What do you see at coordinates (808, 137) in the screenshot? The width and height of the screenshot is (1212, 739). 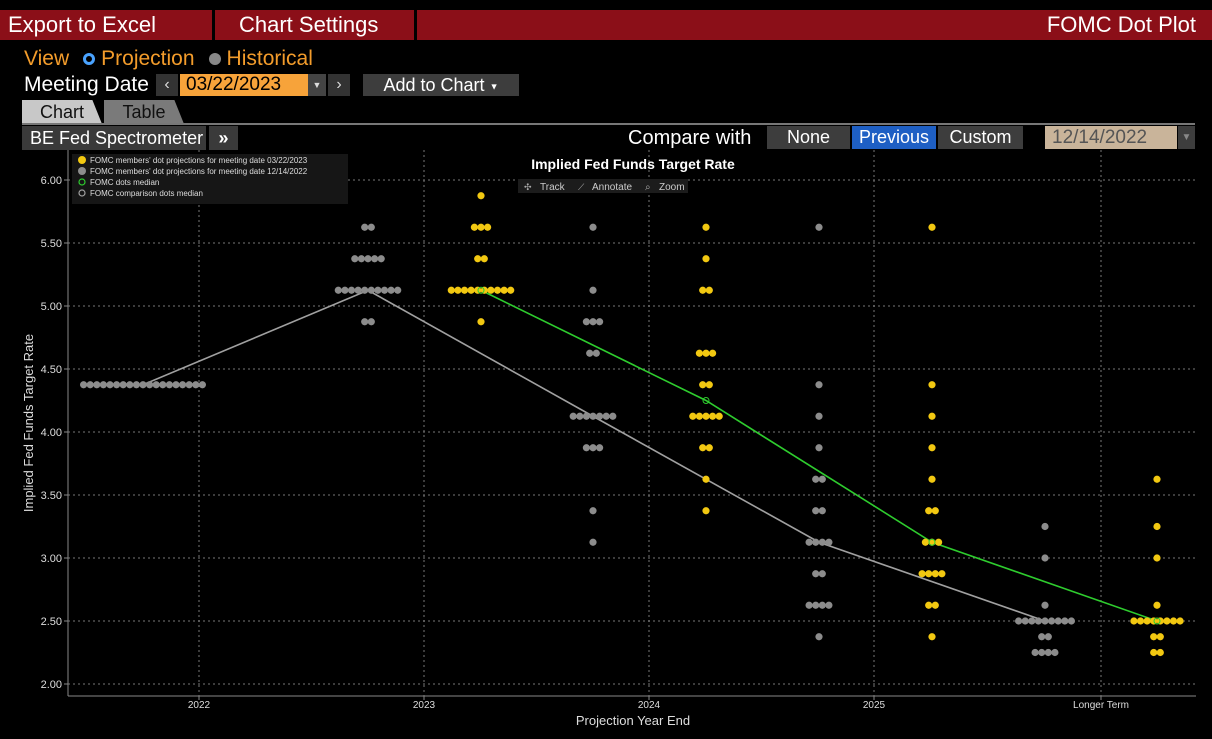 I see `compare-none-button: None` at bounding box center [808, 137].